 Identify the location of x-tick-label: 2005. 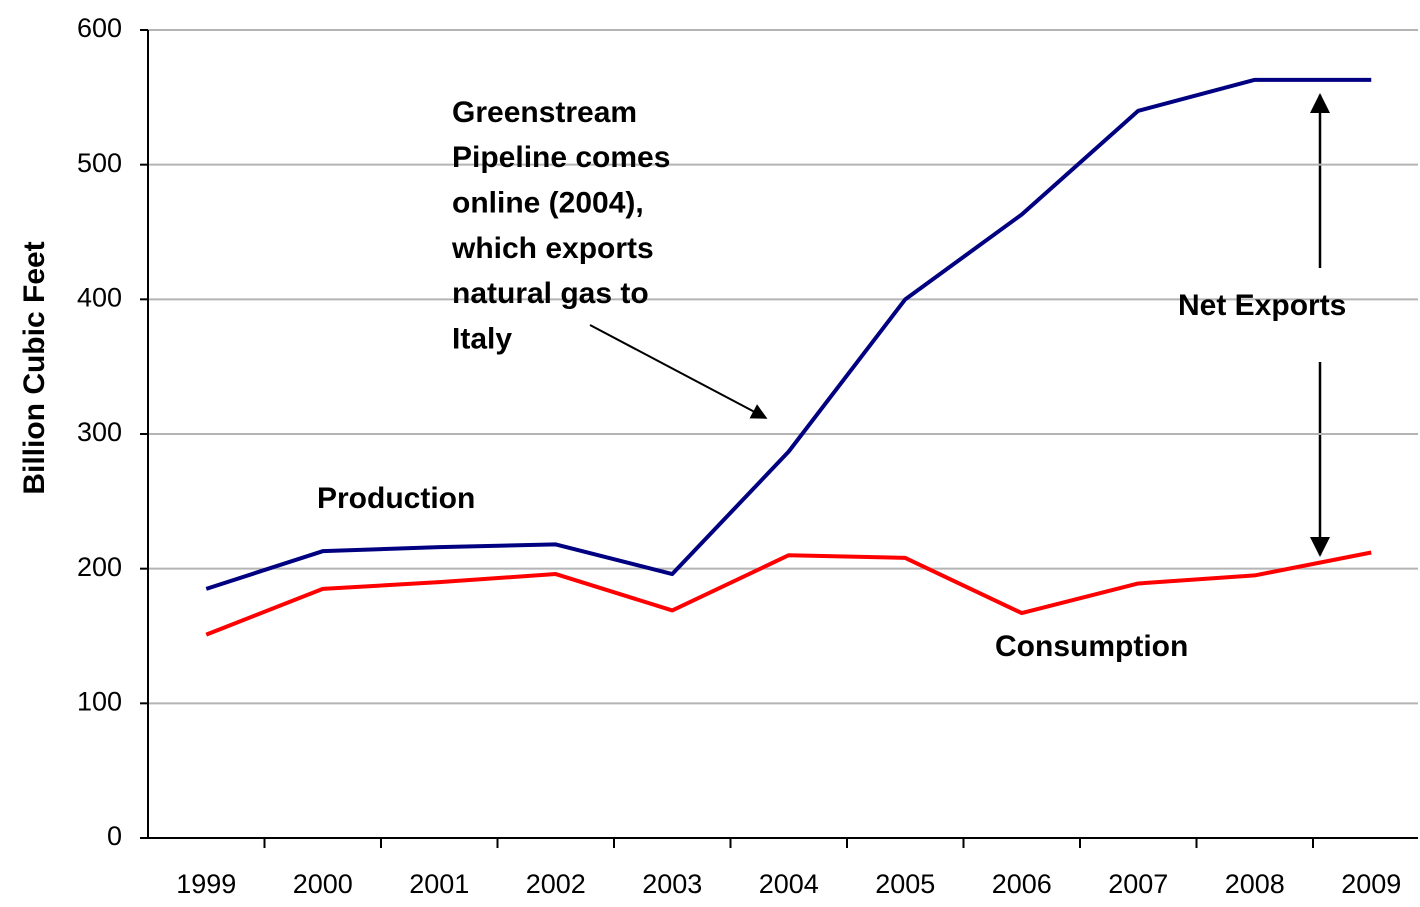
(905, 884).